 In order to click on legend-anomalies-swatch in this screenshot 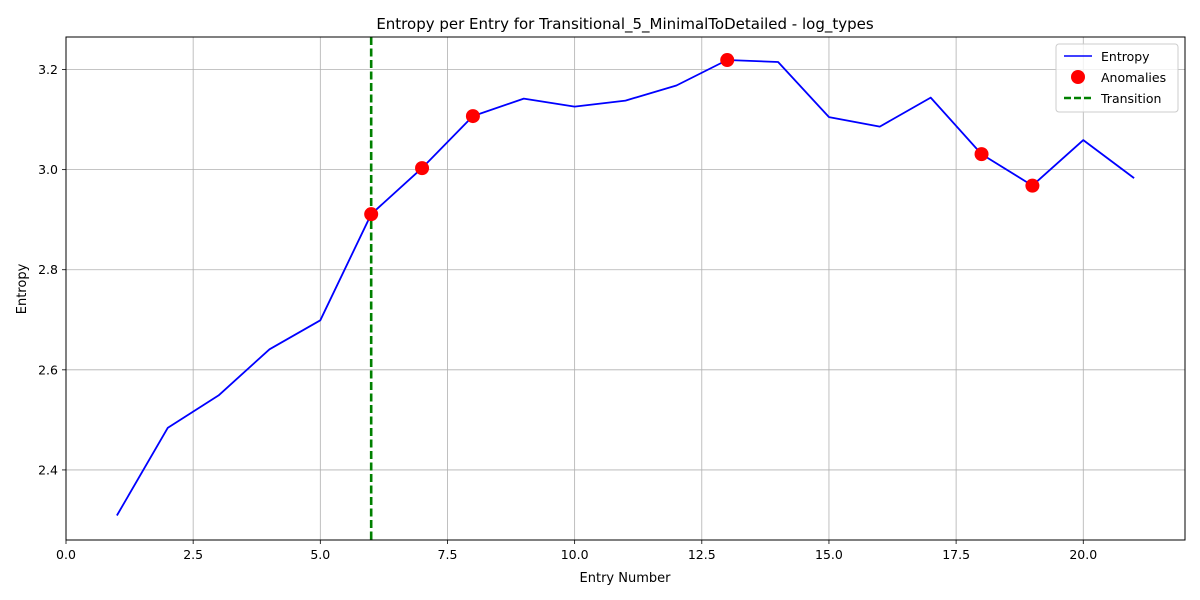, I will do `click(1078, 77)`.